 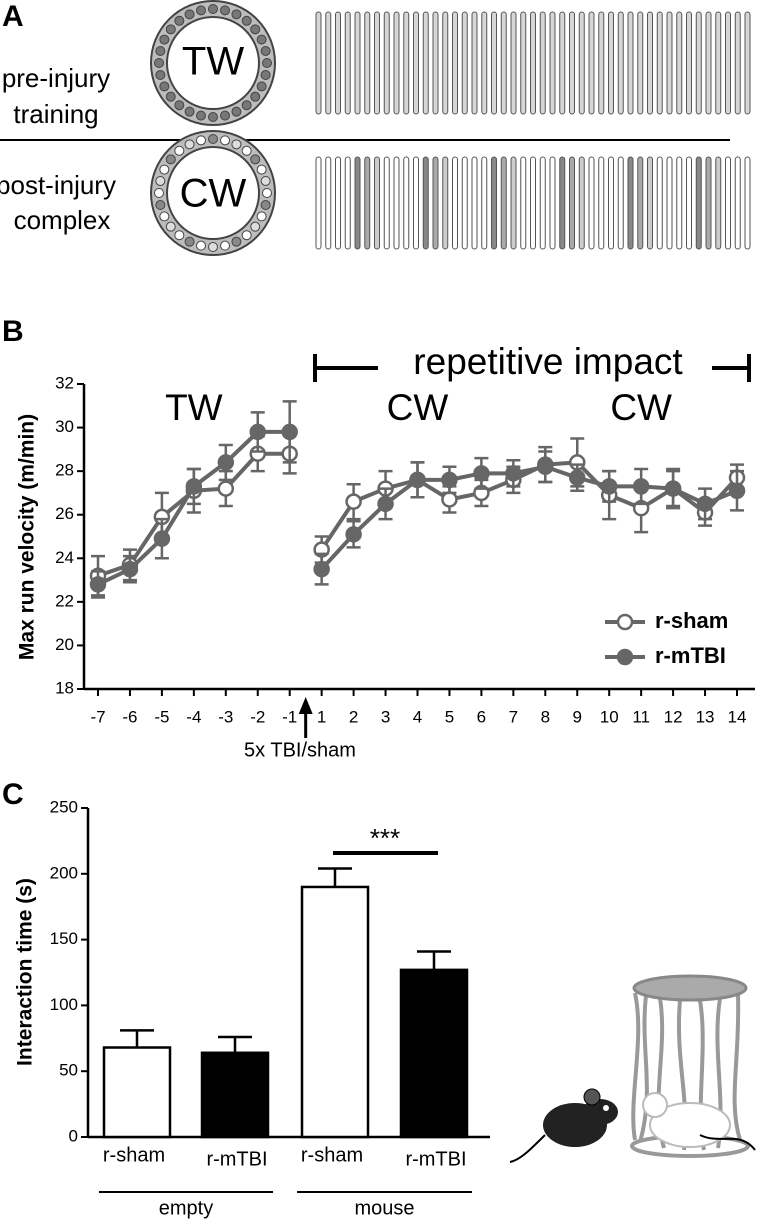 I want to click on y-tick-label: 250, so click(x=64, y=806).